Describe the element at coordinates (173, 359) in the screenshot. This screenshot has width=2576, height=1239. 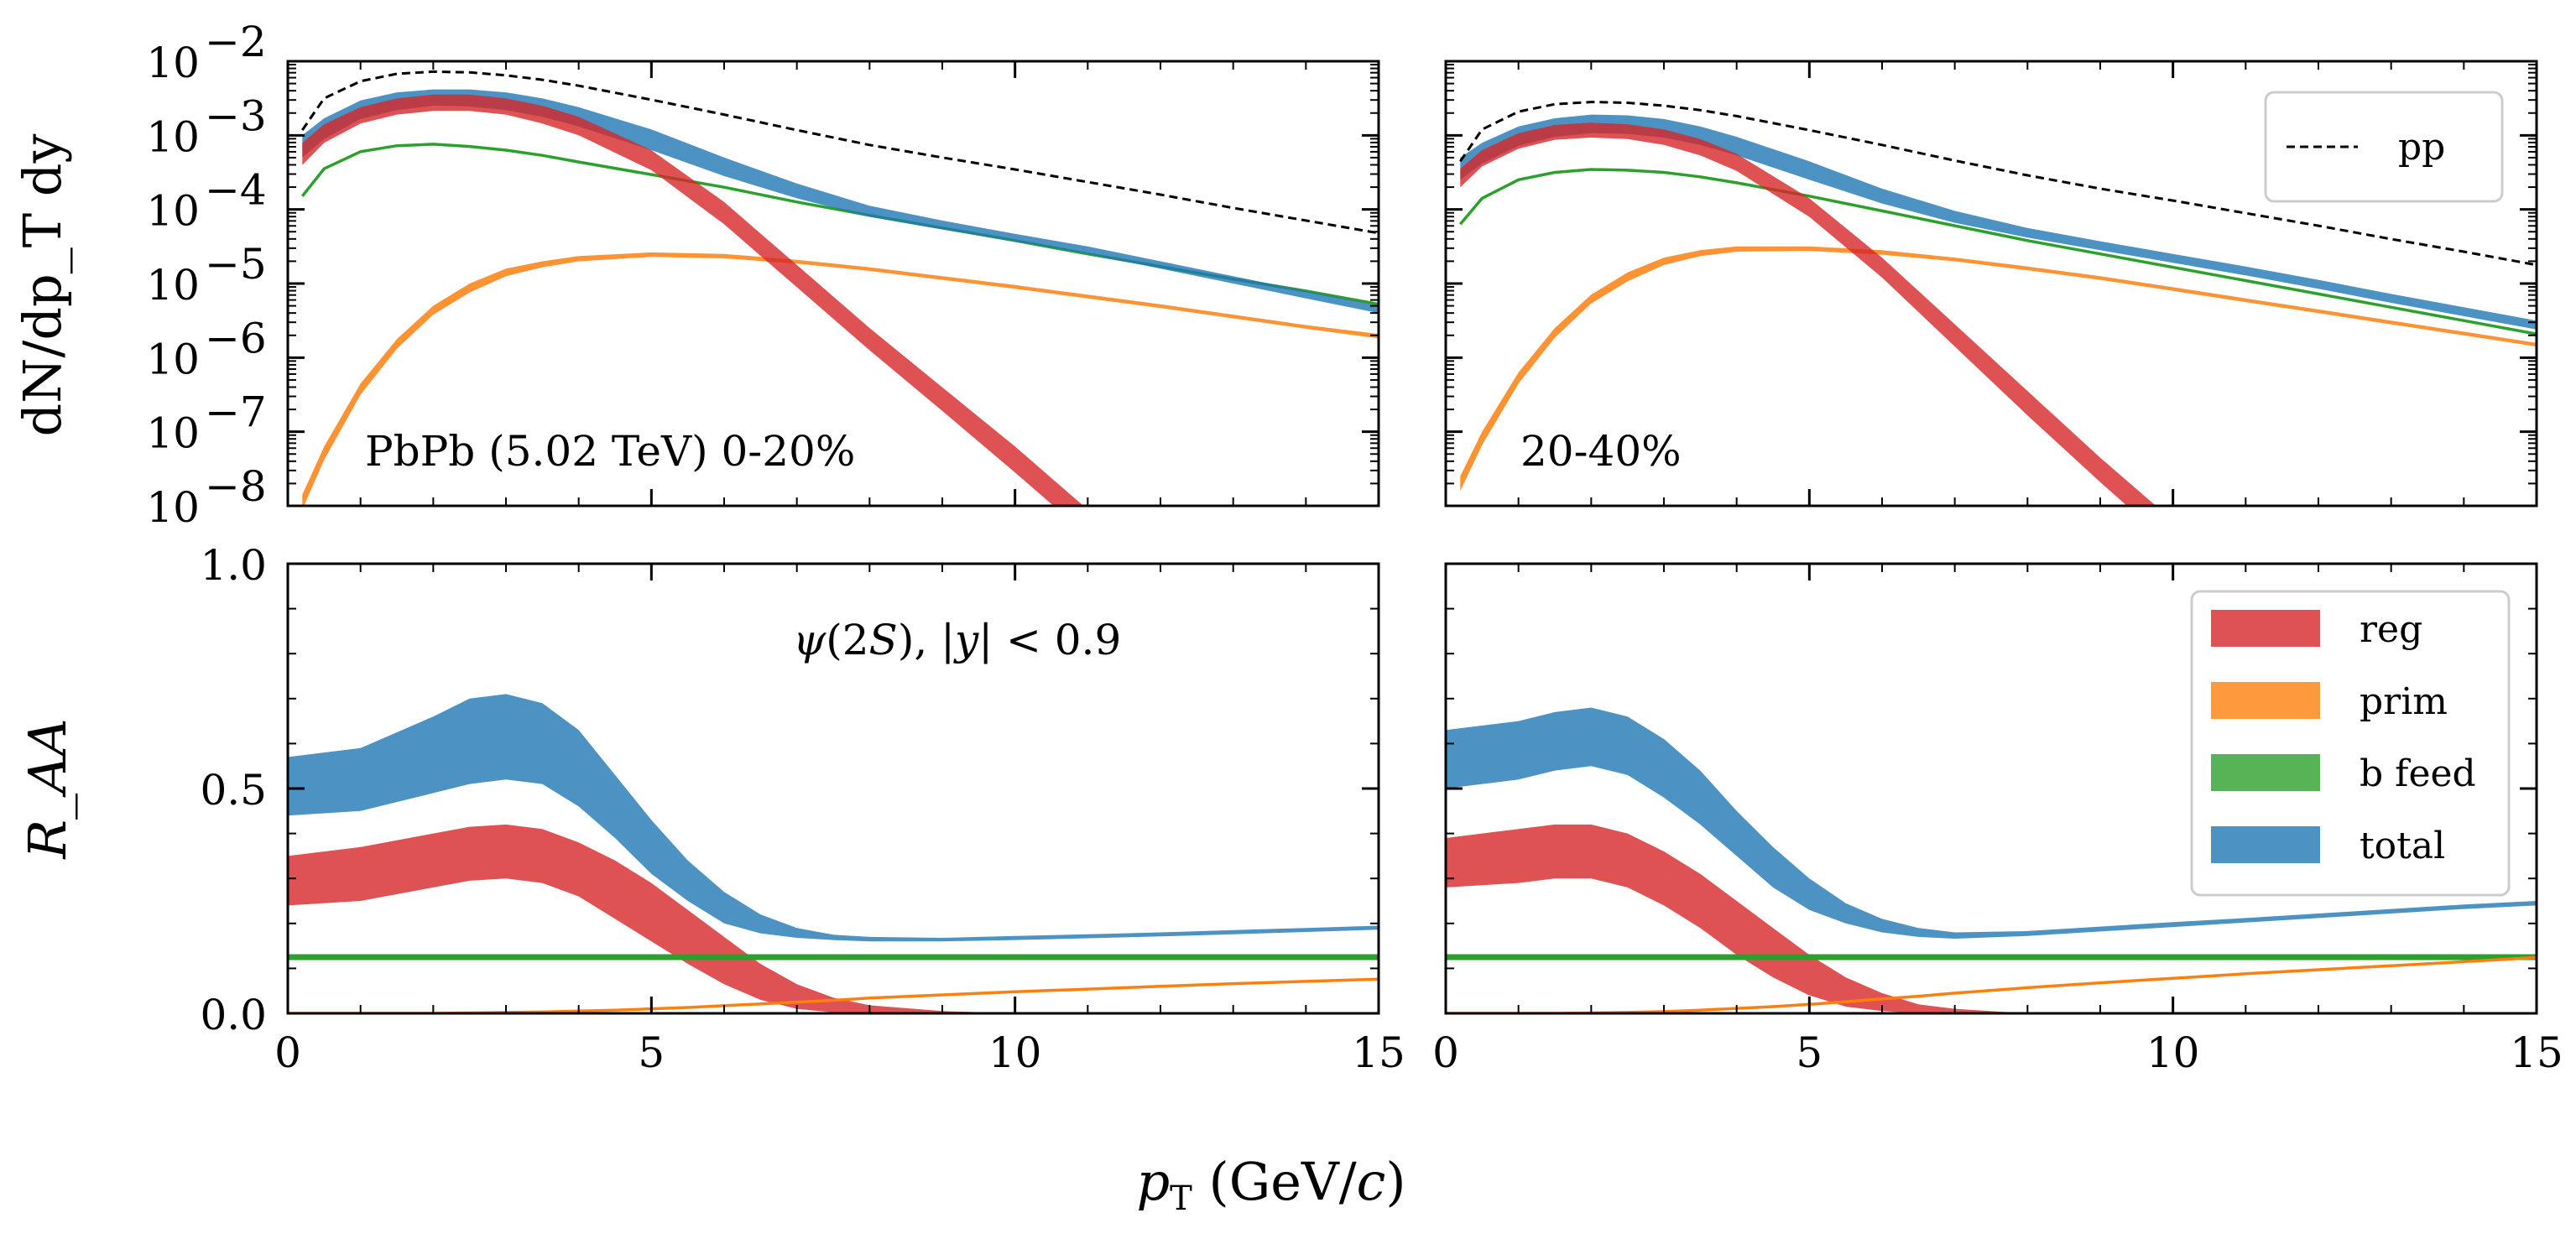
I see `yield-ytick-label-4: 10` at that location.